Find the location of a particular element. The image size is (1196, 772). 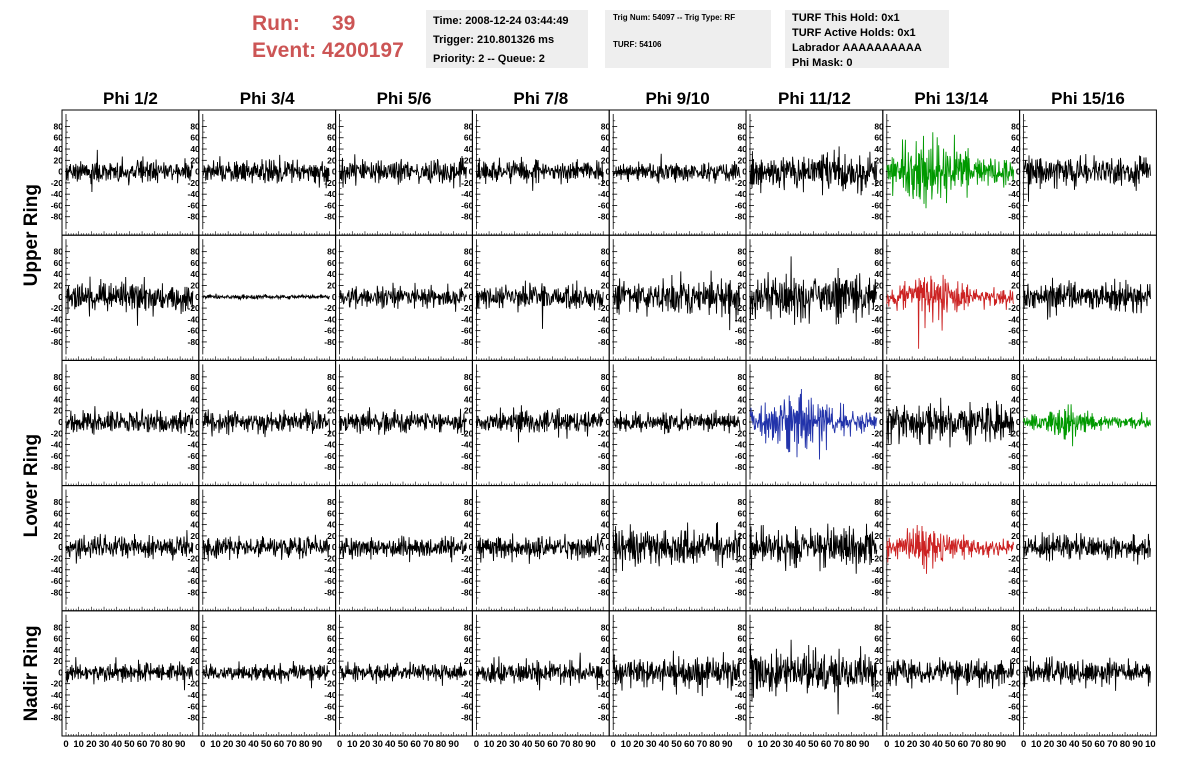

phi-mask-text: Phi Mask: 0 is located at coordinates (822, 63).